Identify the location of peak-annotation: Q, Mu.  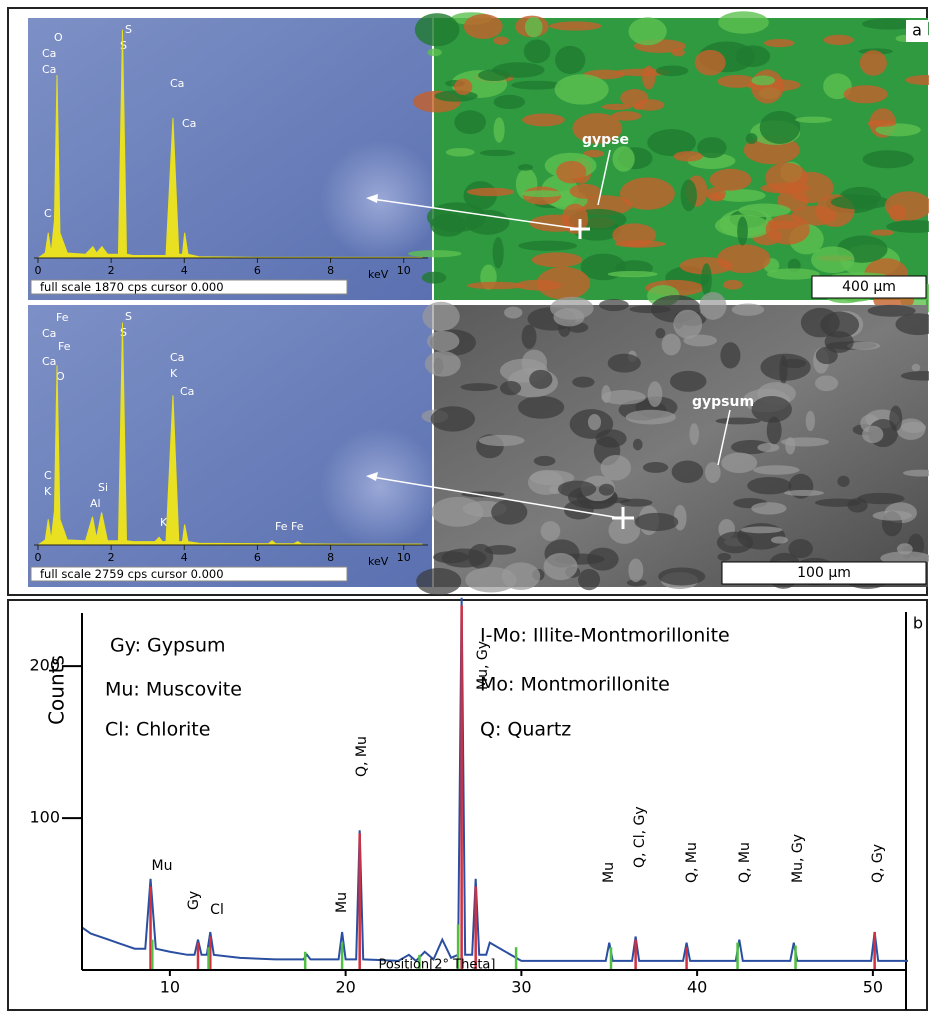
(692, 862).